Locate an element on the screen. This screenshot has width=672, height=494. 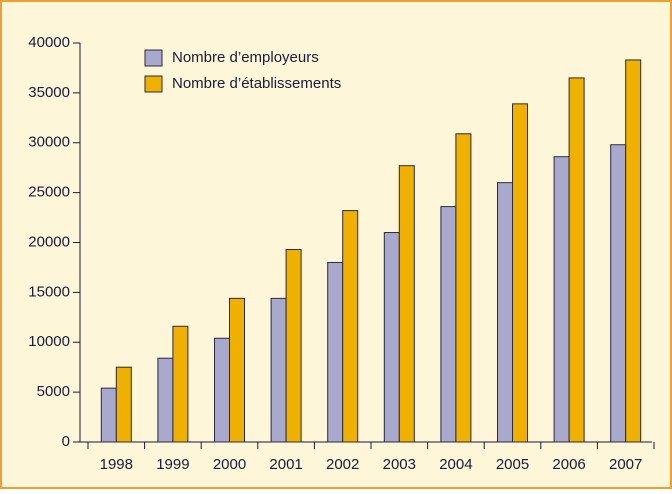
x-tick-label: 2005 is located at coordinates (512, 464).